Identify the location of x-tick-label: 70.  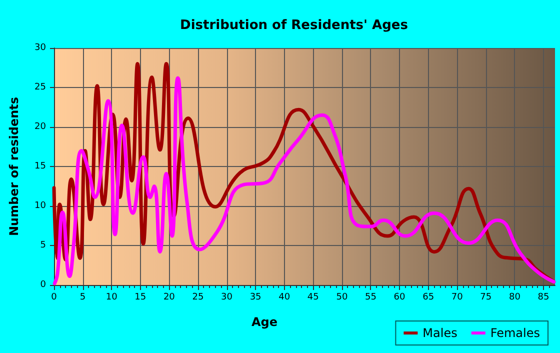
(457, 297).